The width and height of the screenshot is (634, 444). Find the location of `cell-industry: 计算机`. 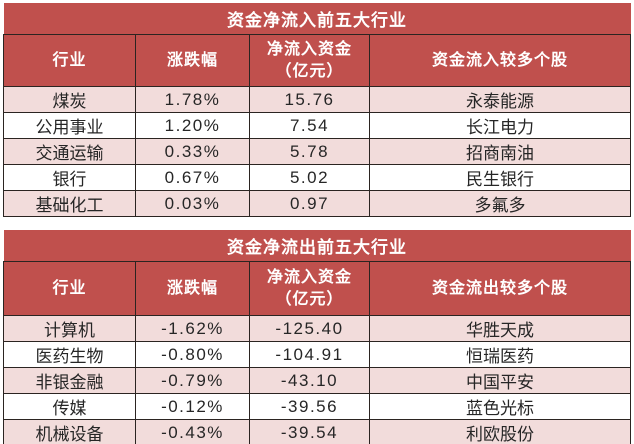

cell-industry: 计算机 is located at coordinates (69, 328).